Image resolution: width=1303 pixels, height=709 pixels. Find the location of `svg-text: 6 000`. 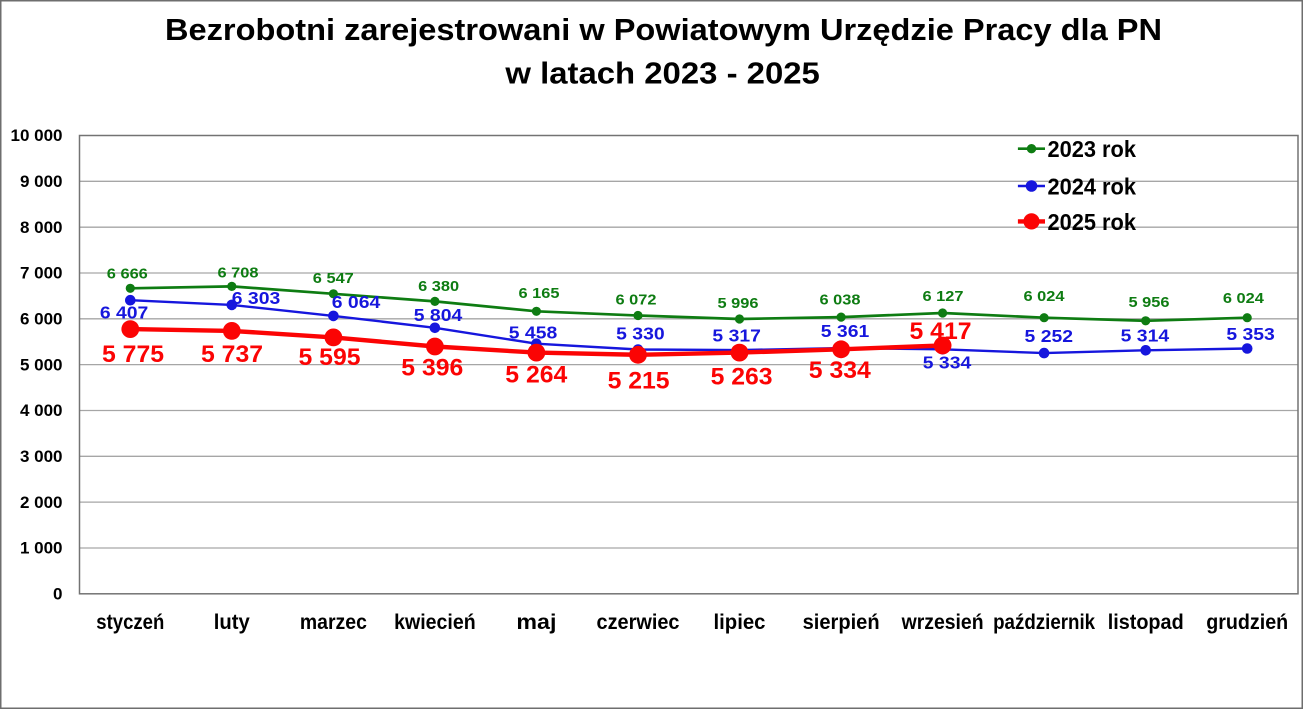

svg-text: 6 000 is located at coordinates (41, 319).